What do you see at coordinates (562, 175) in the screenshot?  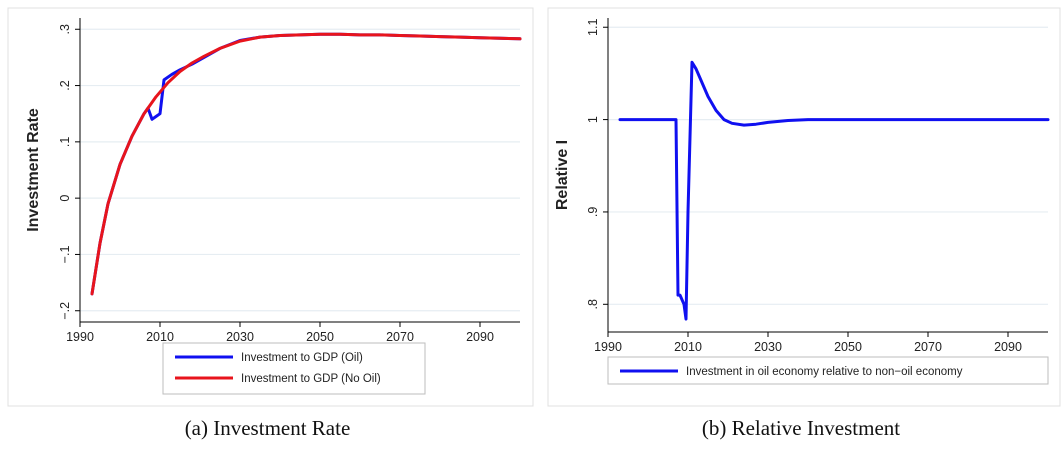 I see `y-axis-label: Relative I` at bounding box center [562, 175].